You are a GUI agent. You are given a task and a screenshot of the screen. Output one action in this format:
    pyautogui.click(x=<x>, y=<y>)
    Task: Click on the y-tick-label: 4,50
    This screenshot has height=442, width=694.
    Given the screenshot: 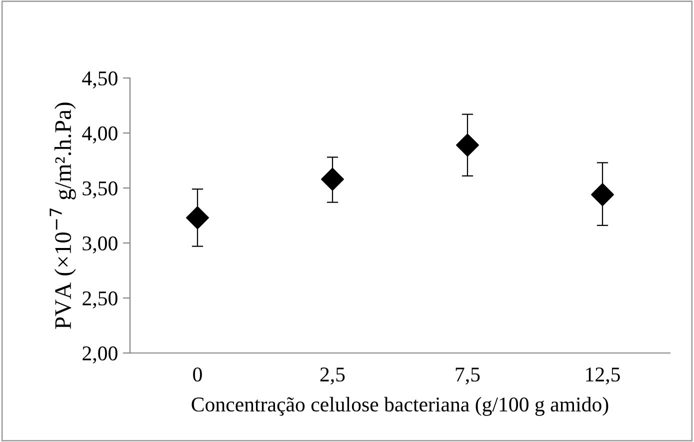 What is the action you would take?
    pyautogui.click(x=100, y=79)
    